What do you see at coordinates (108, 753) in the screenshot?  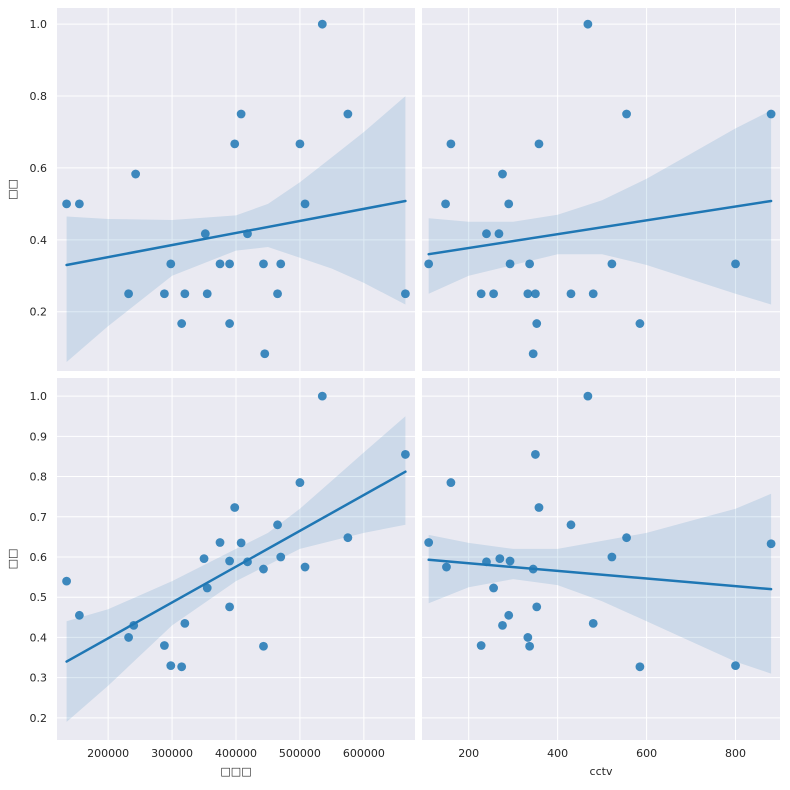 I see `x-tick-label: 200000` at bounding box center [108, 753].